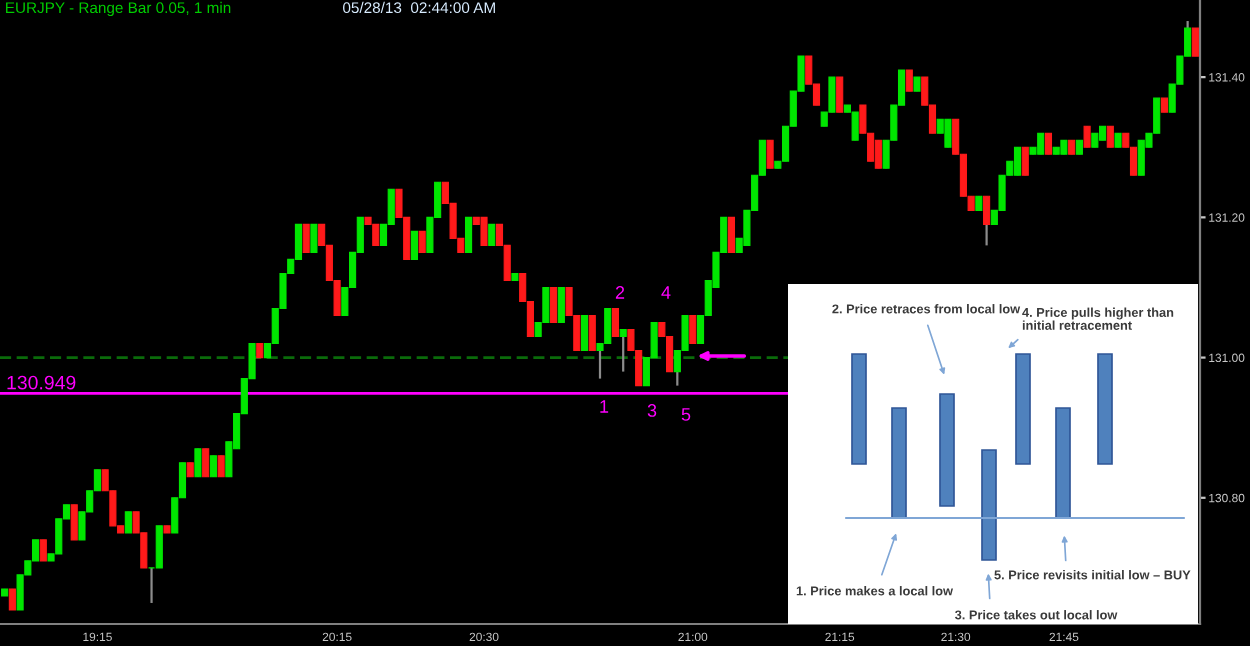  What do you see at coordinates (620, 292) in the screenshot?
I see `annotation: 2` at bounding box center [620, 292].